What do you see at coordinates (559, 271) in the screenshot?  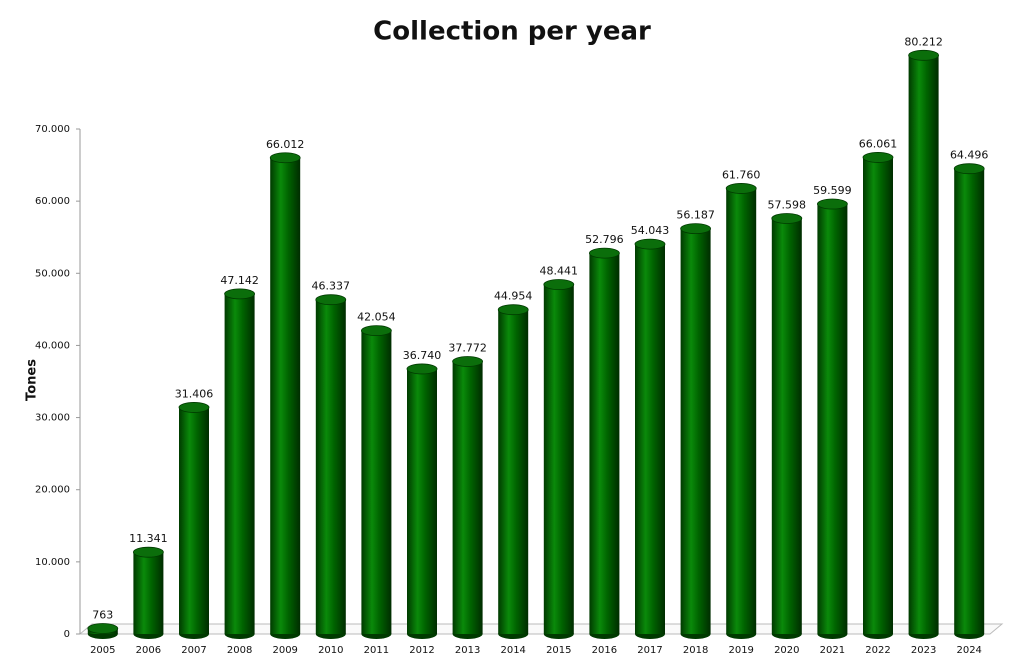 I see `value-label: 48.441` at bounding box center [559, 271].